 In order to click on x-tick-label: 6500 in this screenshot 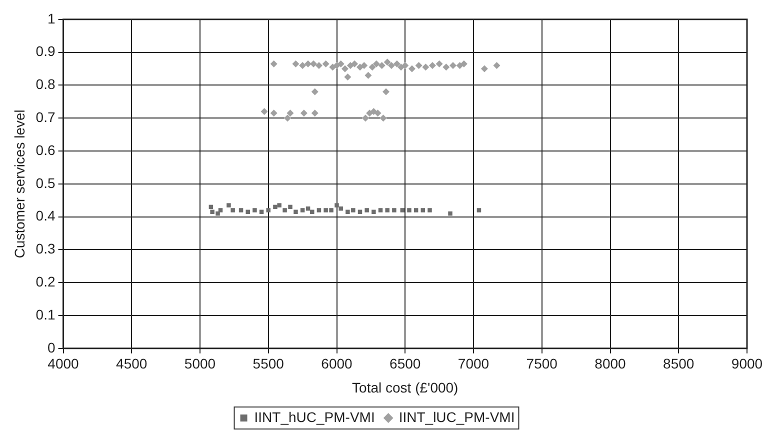, I will do `click(405, 364)`.